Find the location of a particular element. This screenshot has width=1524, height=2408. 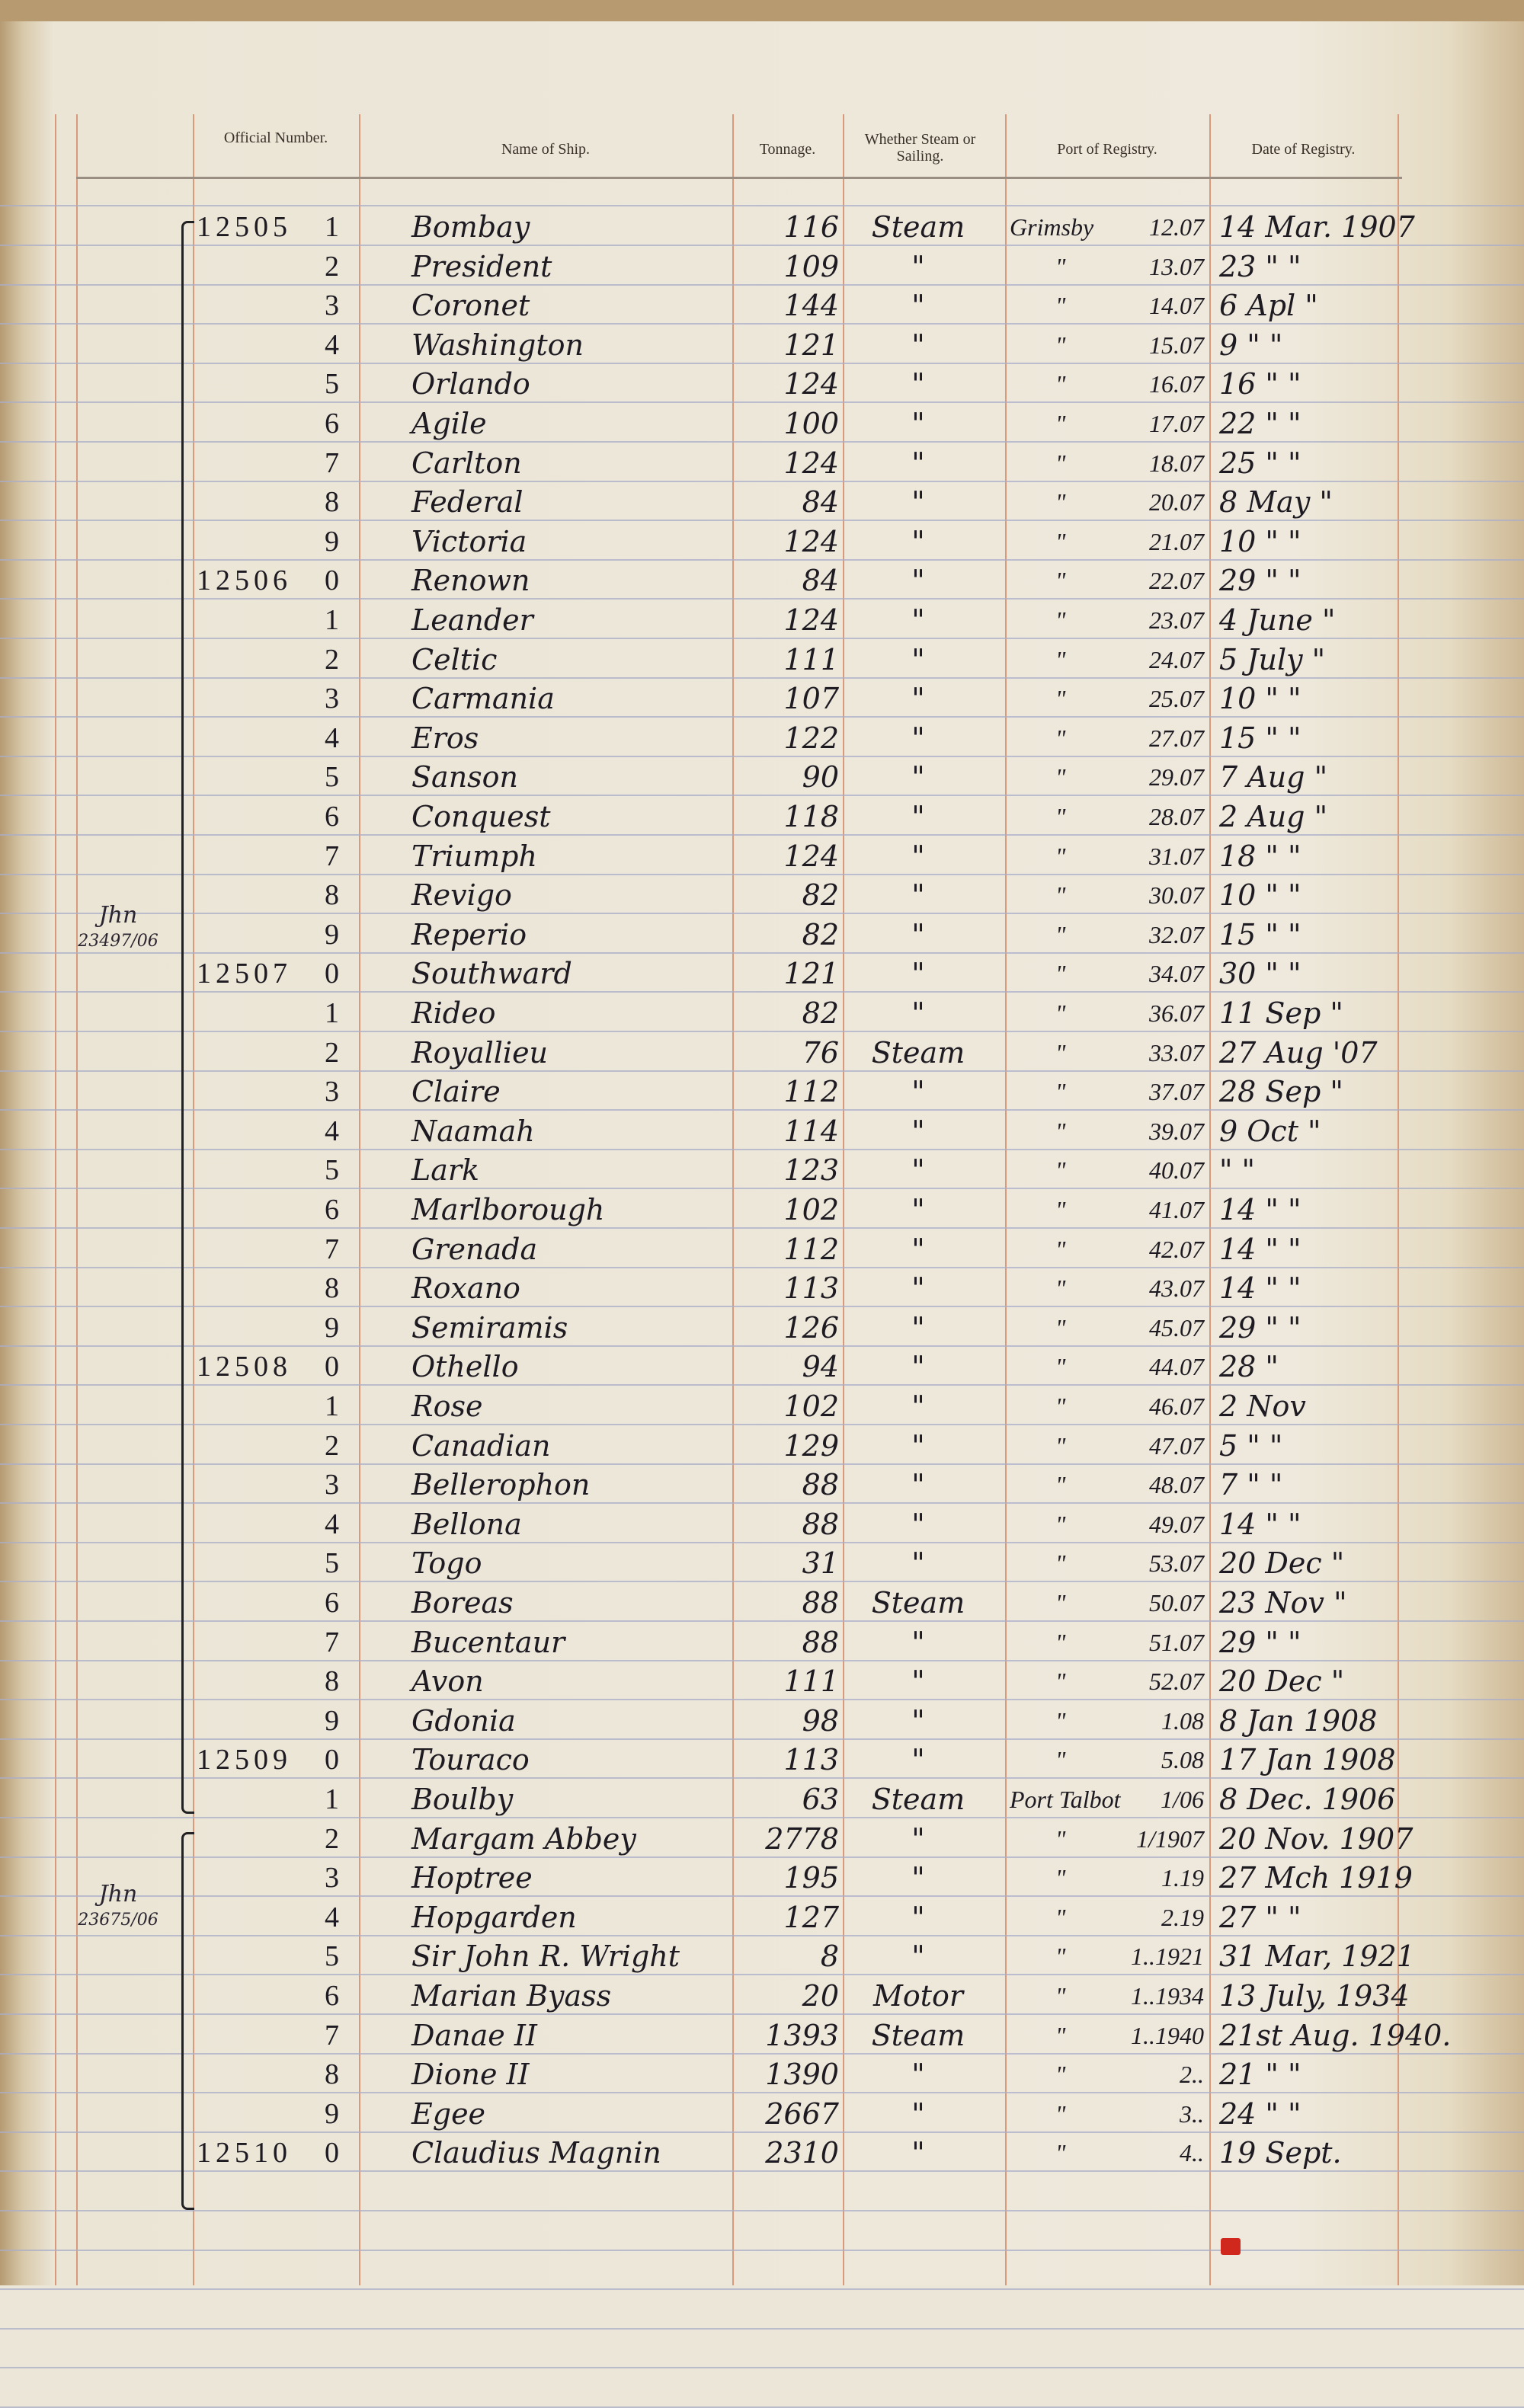

margin-rule is located at coordinates (77, 1199).